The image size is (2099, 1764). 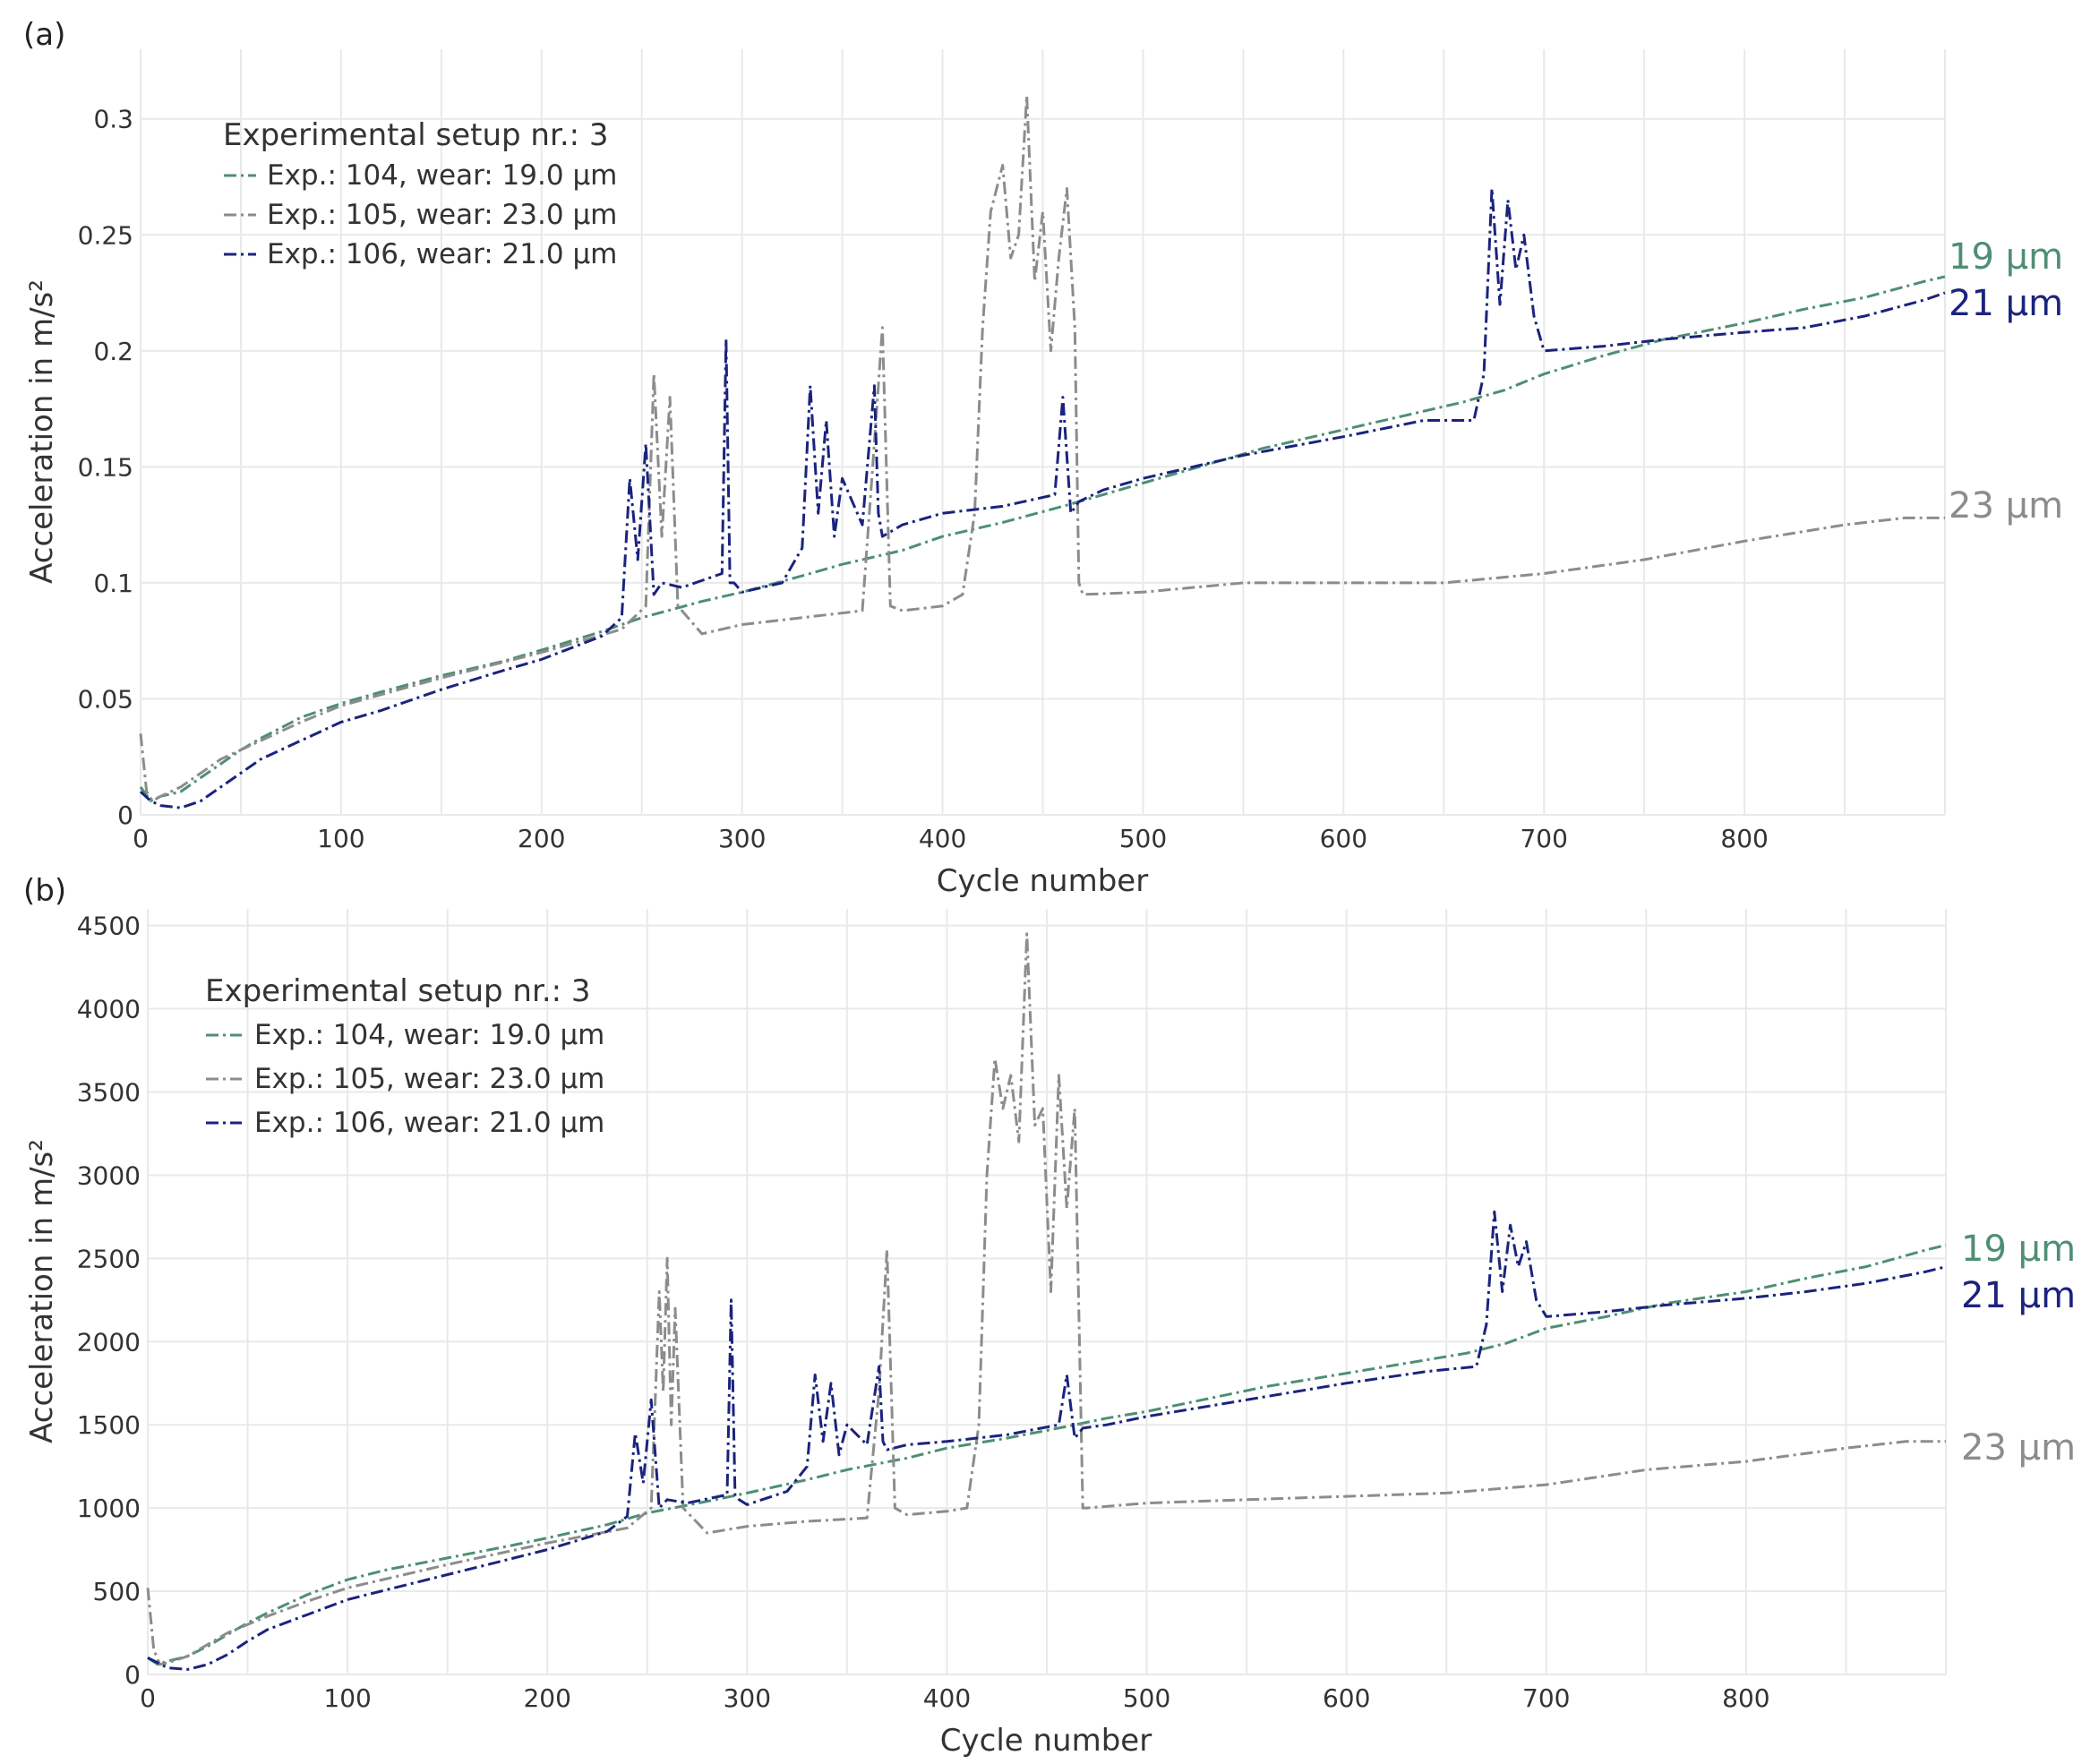 I want to click on panel-a-y-tick-0-2: 0.2, so click(x=113, y=352).